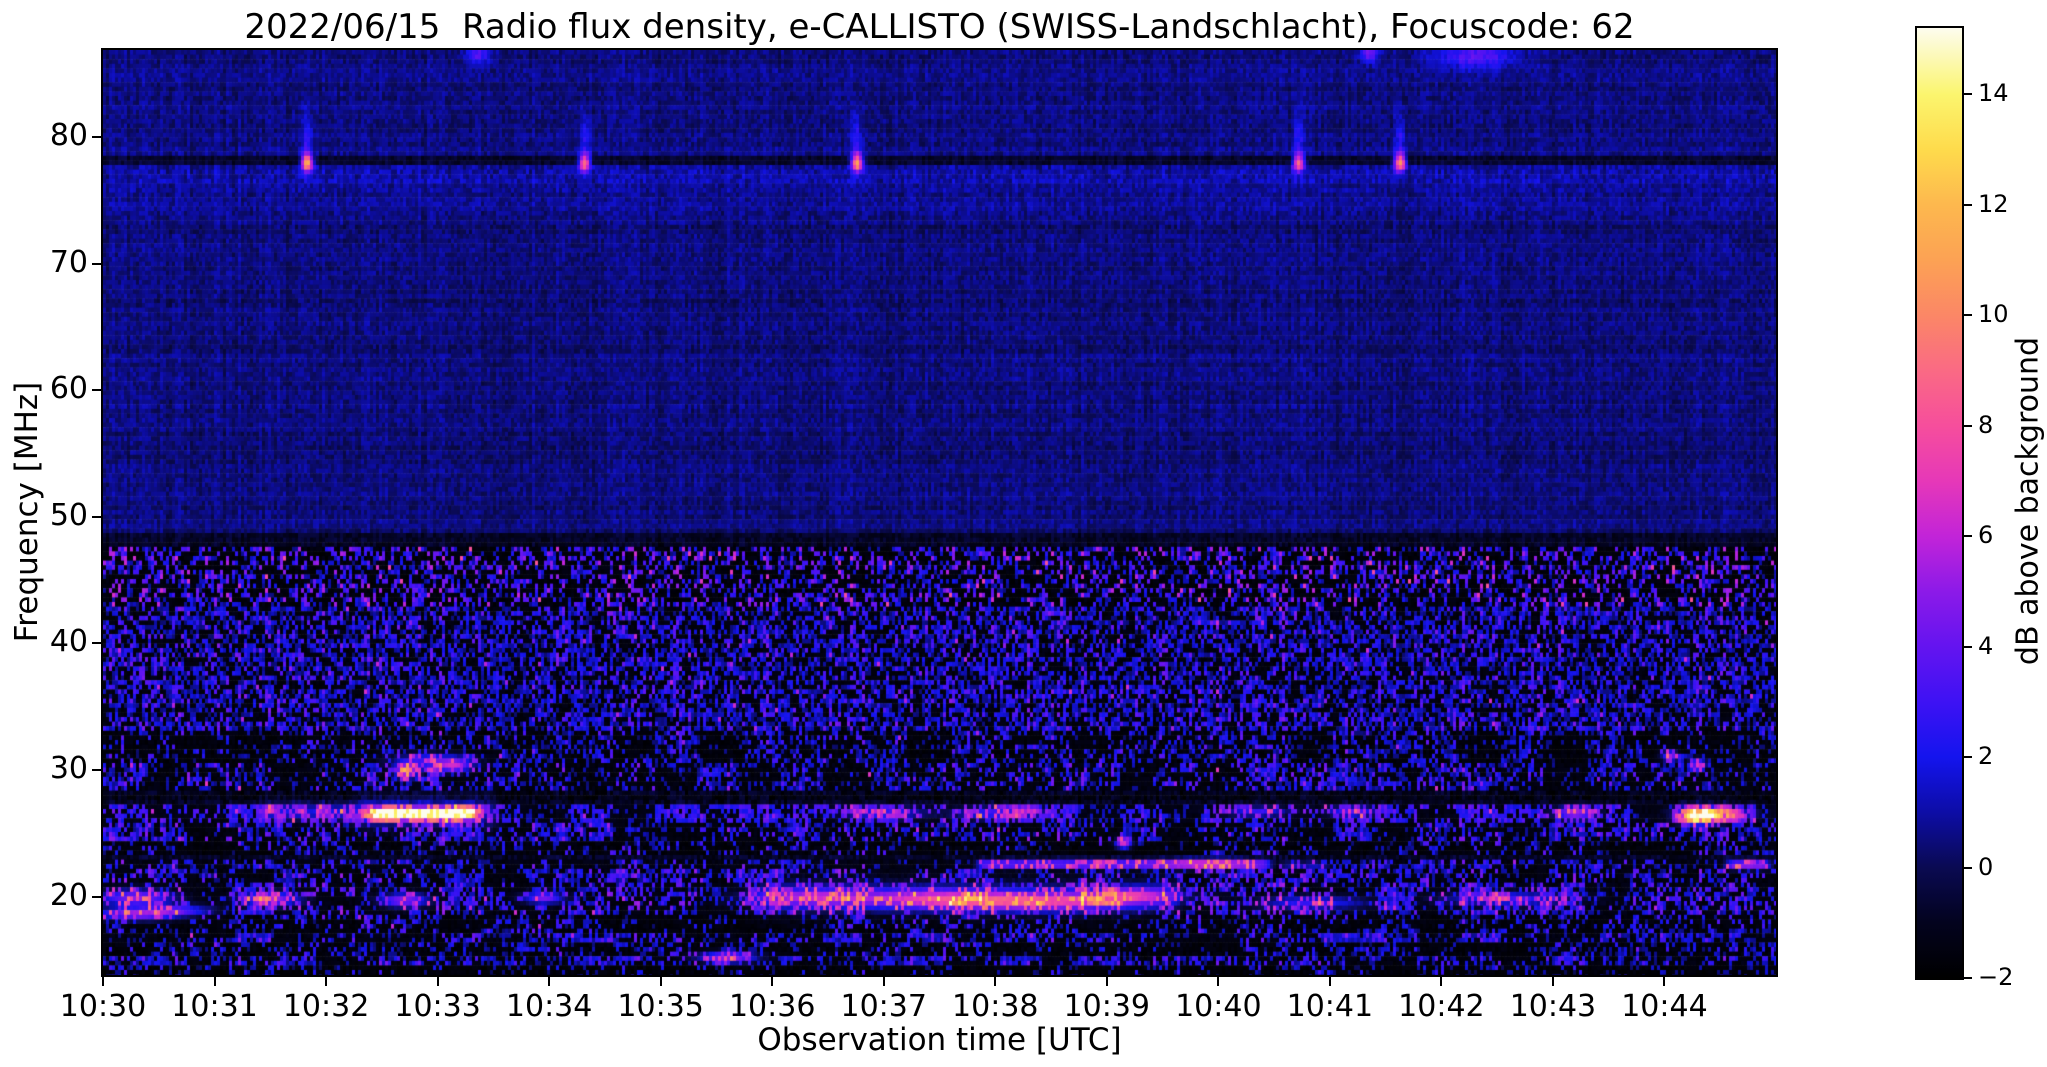 This screenshot has width=2047, height=1067. Describe the element at coordinates (939, 1040) in the screenshot. I see `x-axis-label: Observation time [UTC]` at that location.